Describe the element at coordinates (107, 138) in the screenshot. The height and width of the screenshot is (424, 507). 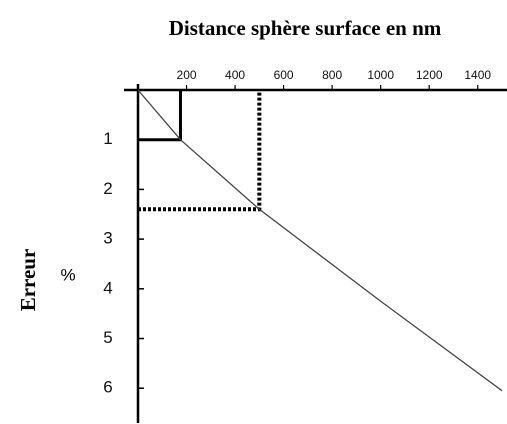
I see `y-tick-label: 1` at that location.